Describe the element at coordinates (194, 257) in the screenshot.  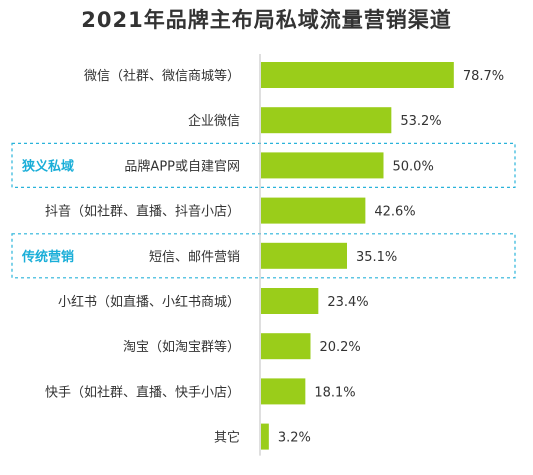
I see `category-label: 短信、邮件营销` at that location.